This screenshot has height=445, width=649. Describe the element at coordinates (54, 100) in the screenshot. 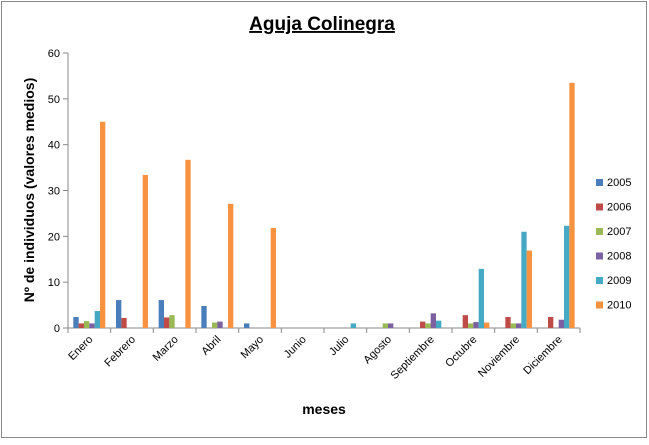

I see `y-tick-label: 50` at that location.